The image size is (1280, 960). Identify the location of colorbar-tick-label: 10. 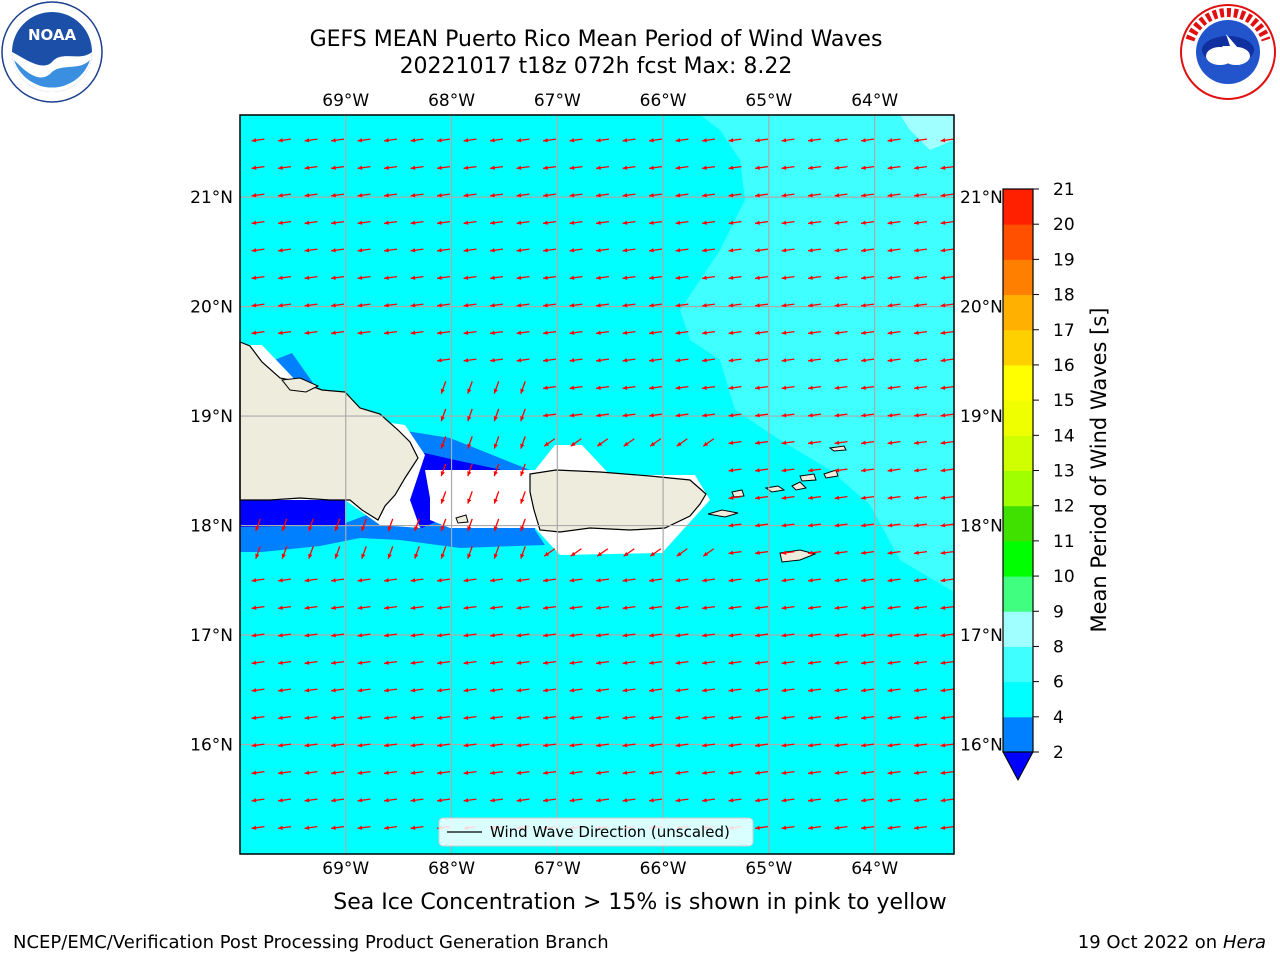
(1064, 577).